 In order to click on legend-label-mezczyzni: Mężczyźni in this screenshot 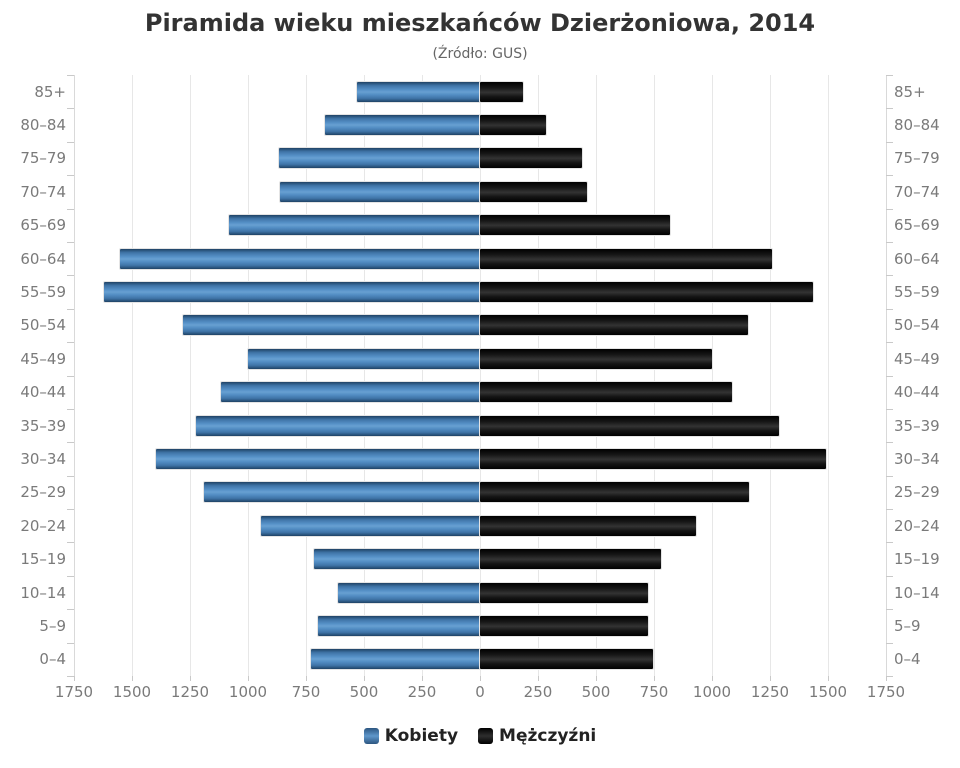, I will do `click(548, 736)`.